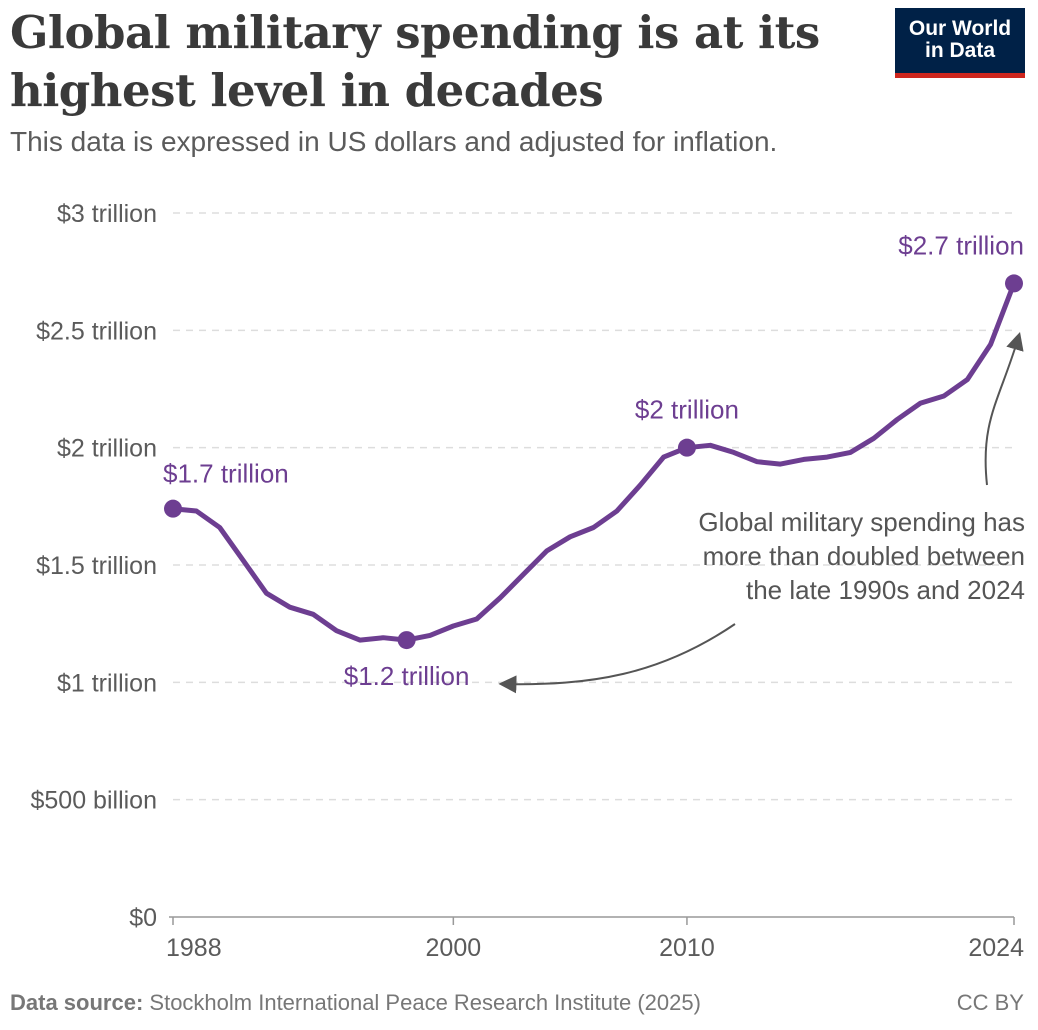 The height and width of the screenshot is (1030, 1038). What do you see at coordinates (226, 474) in the screenshot?
I see `data-label: $1.7 trillion` at bounding box center [226, 474].